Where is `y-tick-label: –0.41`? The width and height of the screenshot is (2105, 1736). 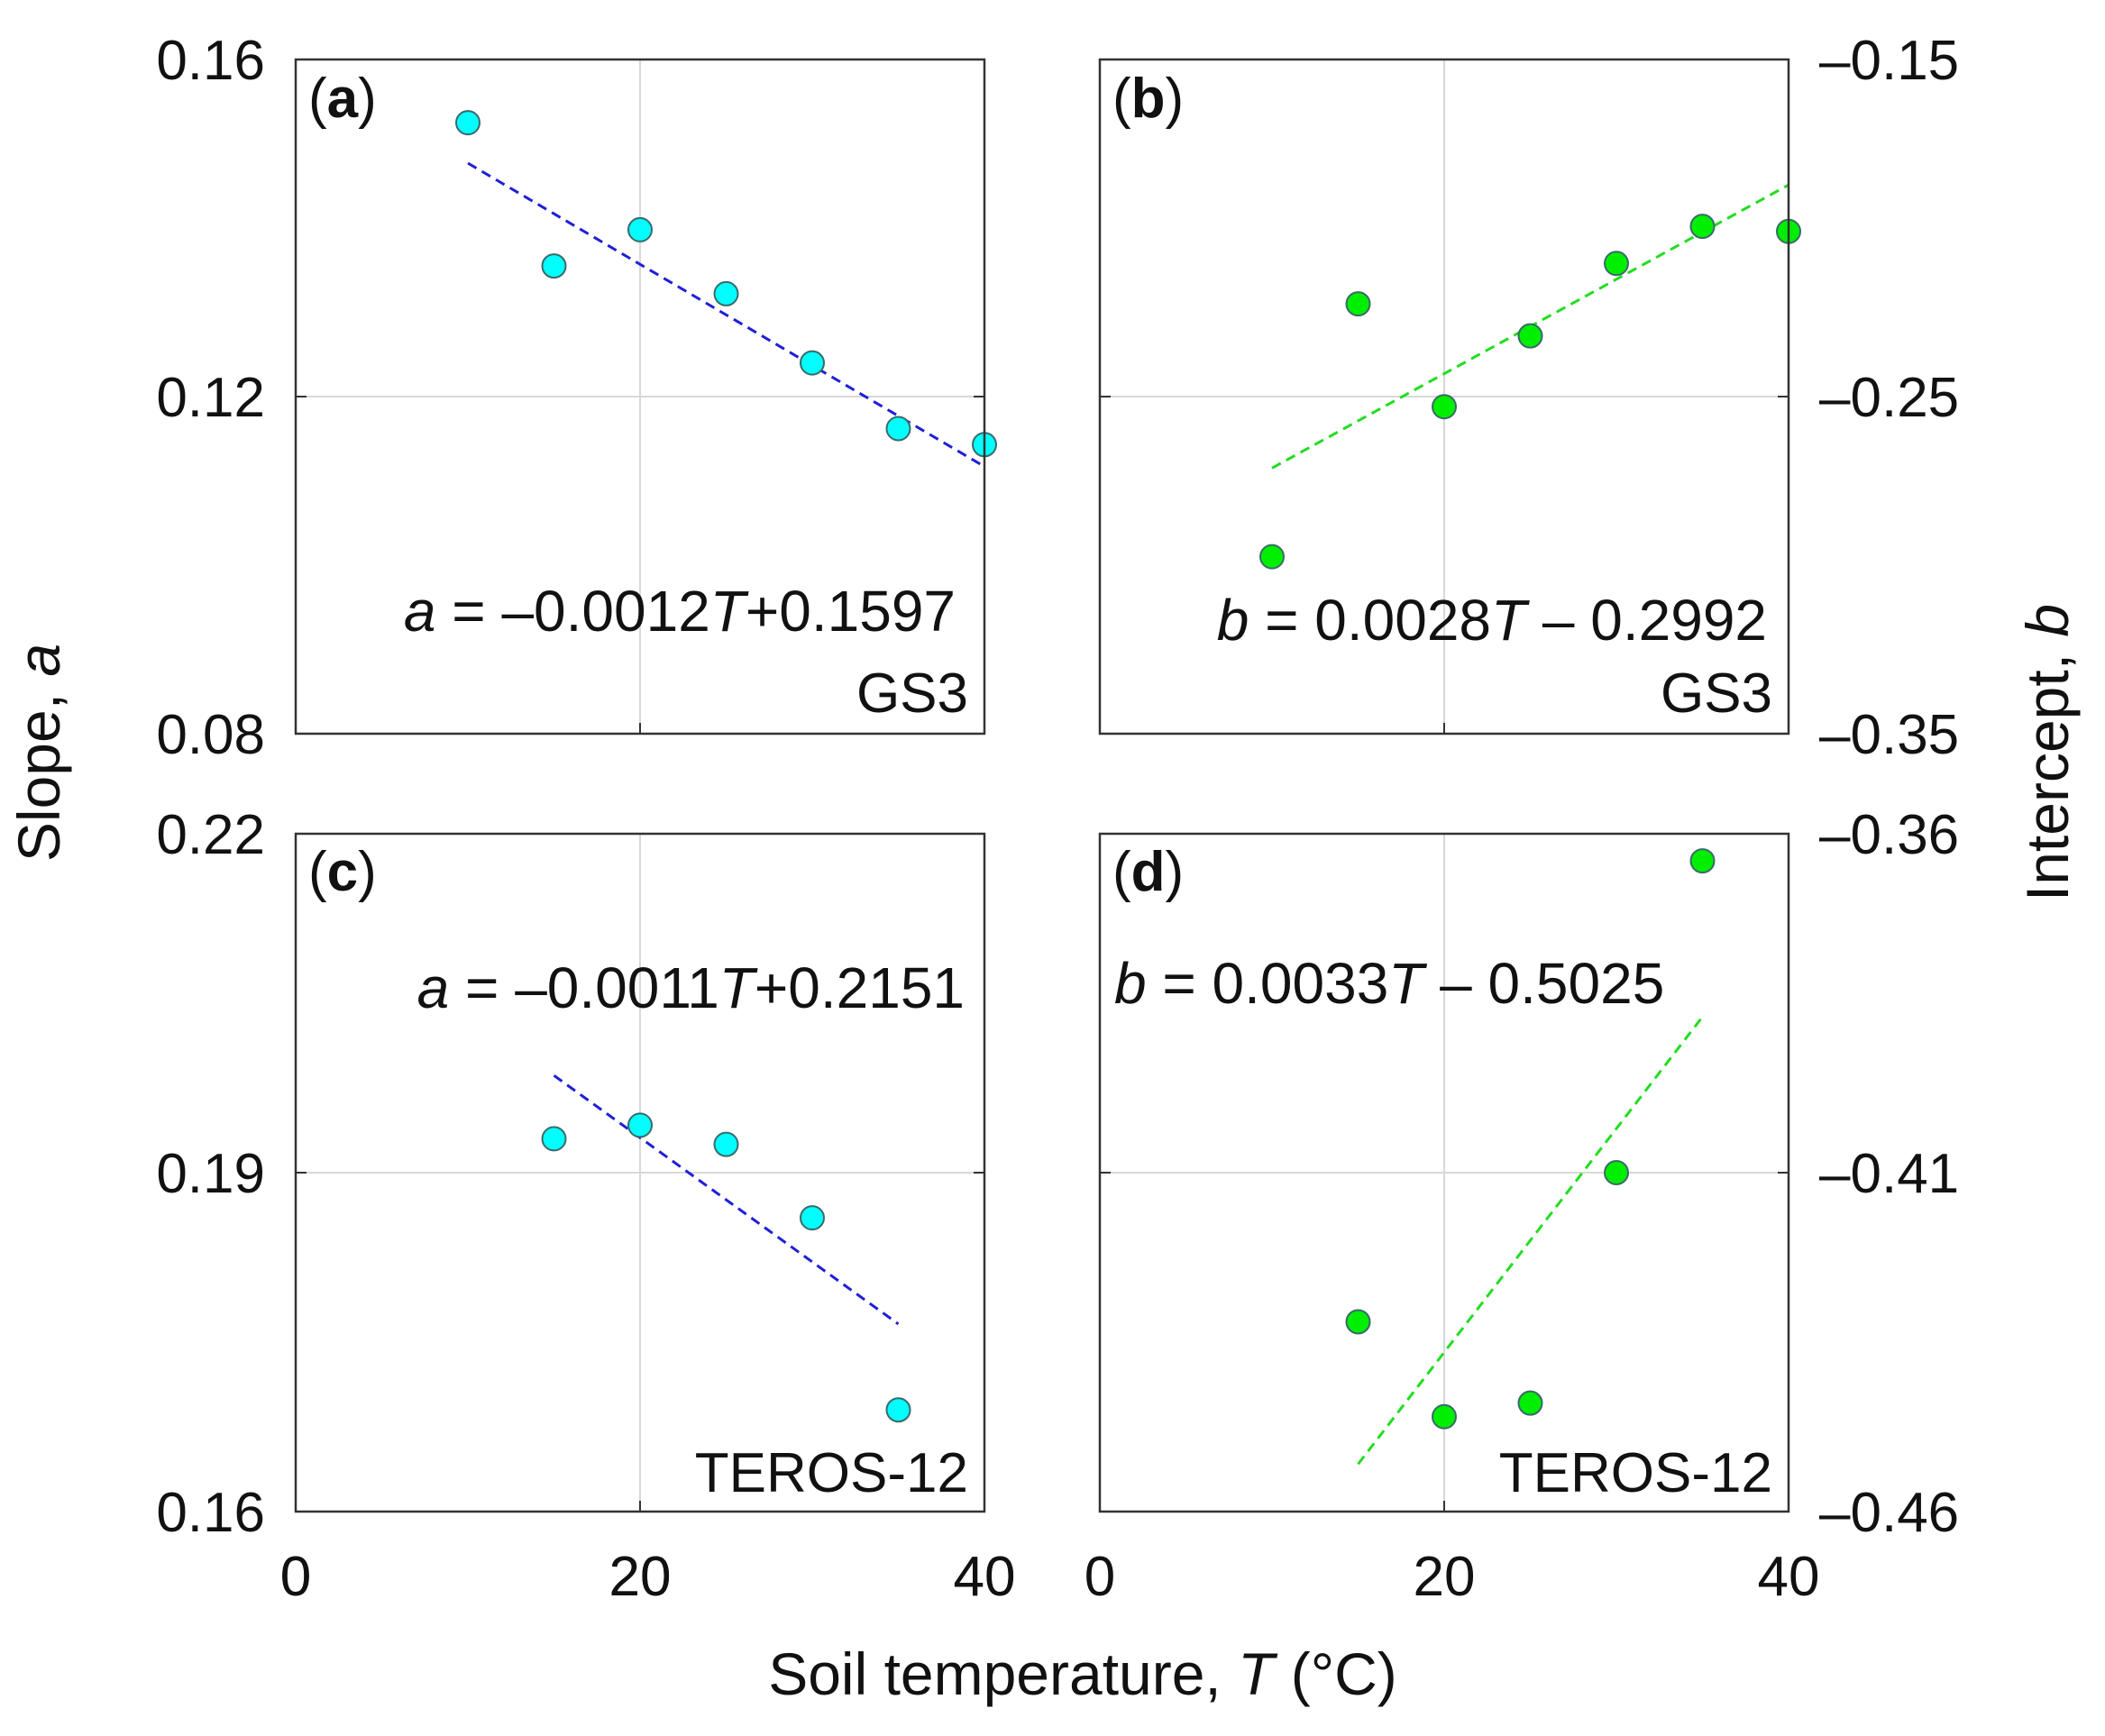 y-tick-label: –0.41 is located at coordinates (1889, 1174).